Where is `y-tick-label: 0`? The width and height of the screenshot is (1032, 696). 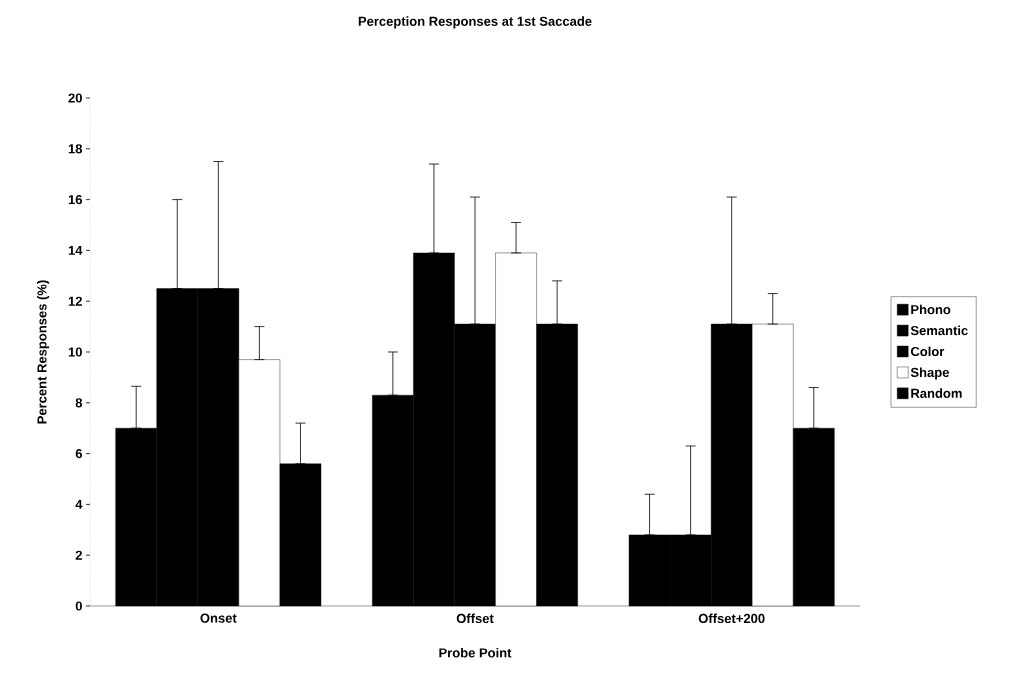 y-tick-label: 0 is located at coordinates (78, 606).